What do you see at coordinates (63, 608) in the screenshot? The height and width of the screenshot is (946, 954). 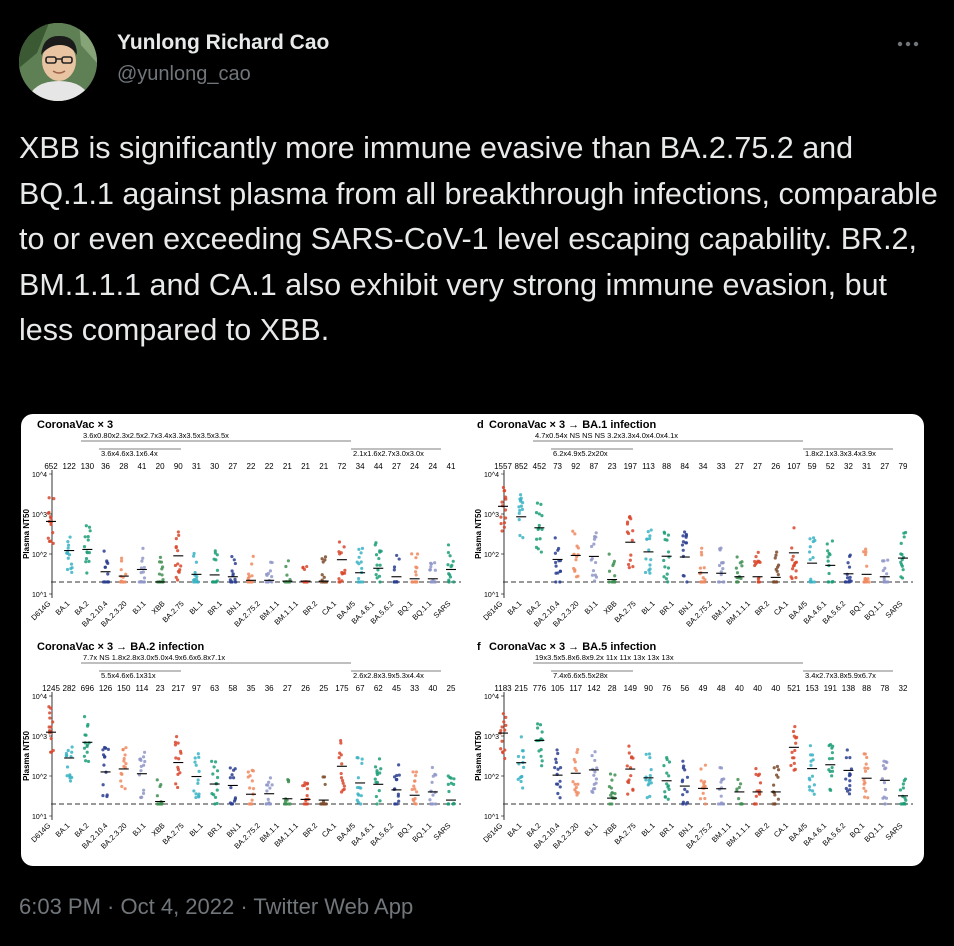 I see `x-tick-label: BA.1` at bounding box center [63, 608].